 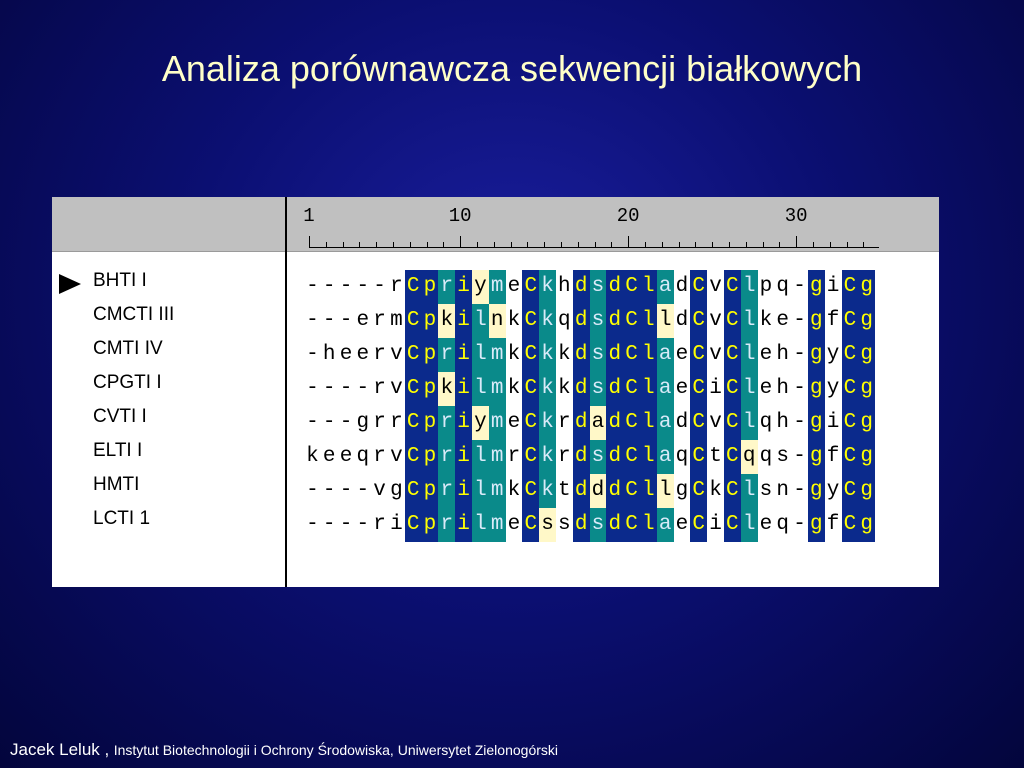 What do you see at coordinates (120, 280) in the screenshot?
I see `sequence-name: BHTI I` at bounding box center [120, 280].